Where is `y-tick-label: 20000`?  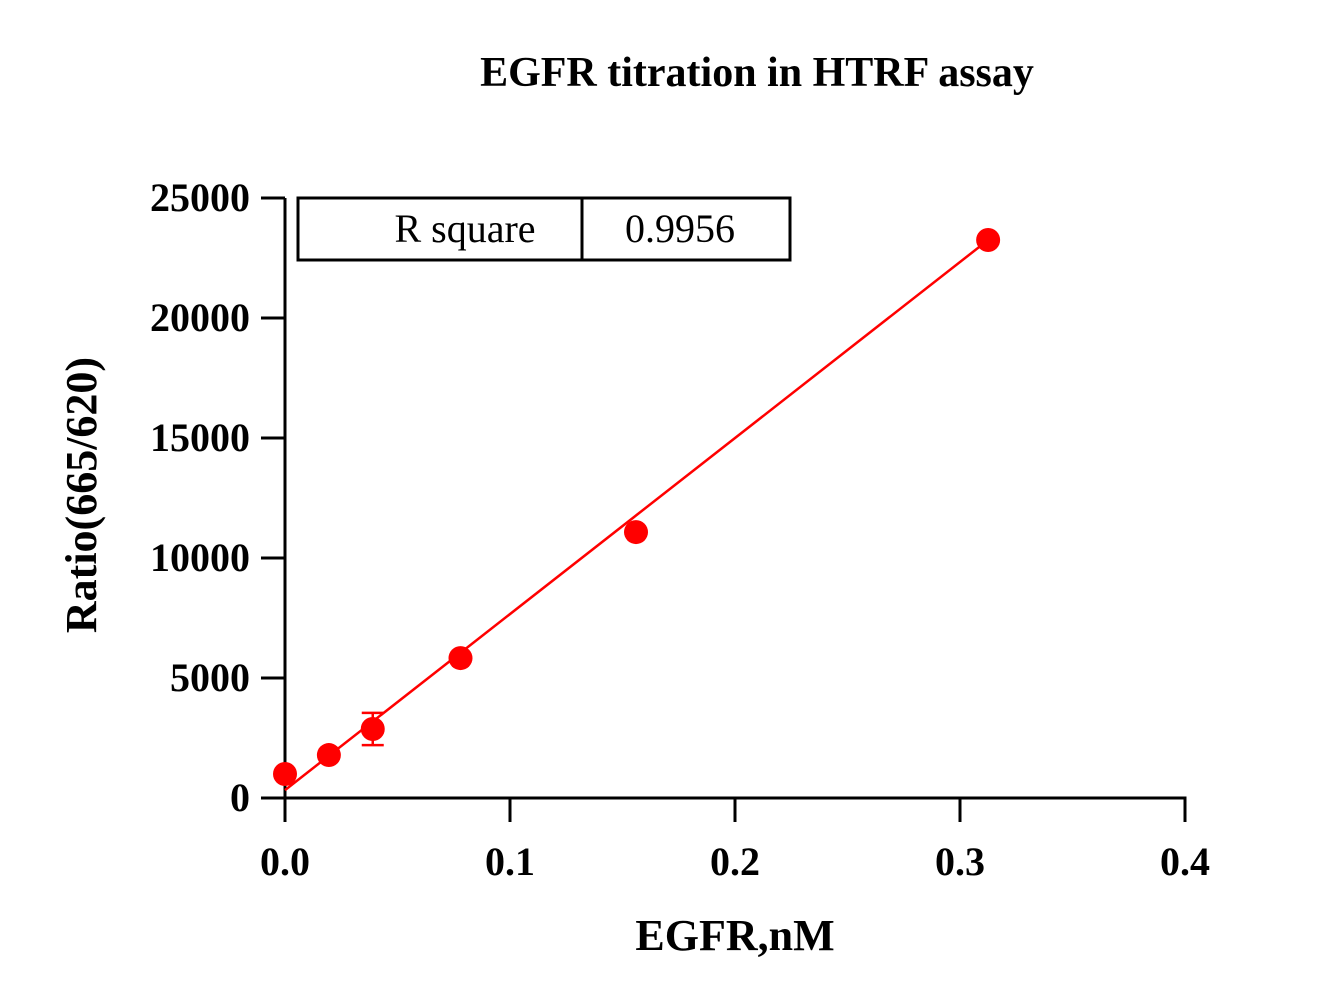 y-tick-label: 20000 is located at coordinates (200, 317).